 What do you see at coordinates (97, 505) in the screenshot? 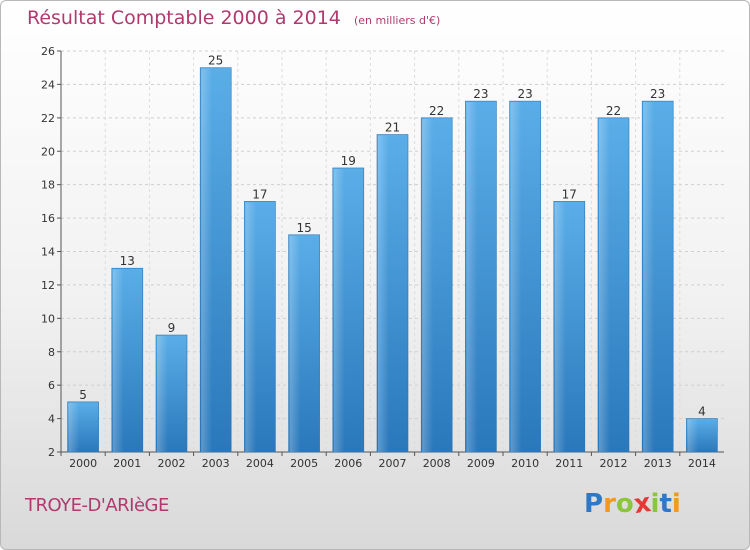
I see `commune-name: TROYE-D'ARIèGE` at bounding box center [97, 505].